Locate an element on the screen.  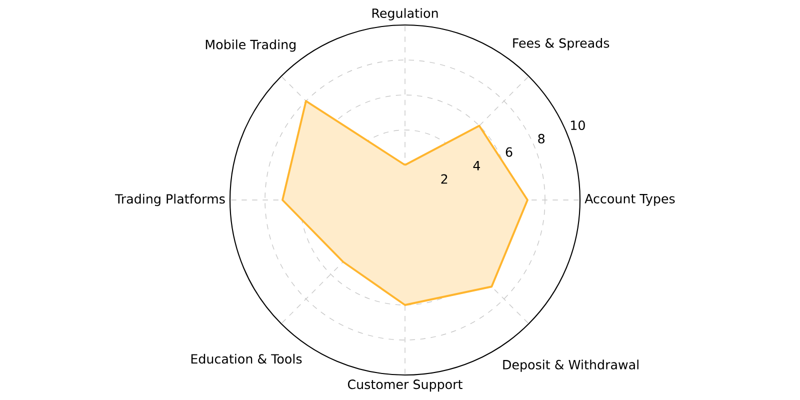
spoke-label: Education & Tools is located at coordinates (246, 359).